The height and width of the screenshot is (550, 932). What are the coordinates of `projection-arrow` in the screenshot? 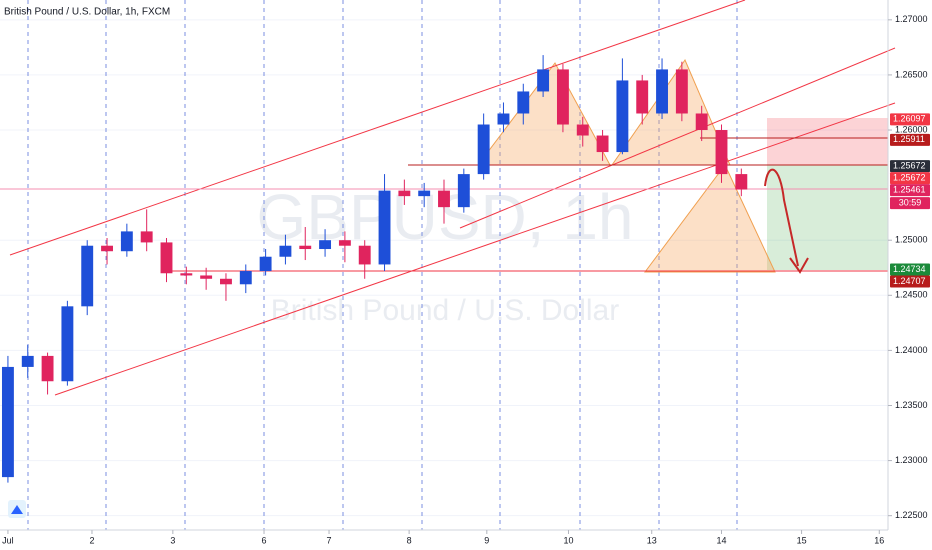 It's located at (781, 217).